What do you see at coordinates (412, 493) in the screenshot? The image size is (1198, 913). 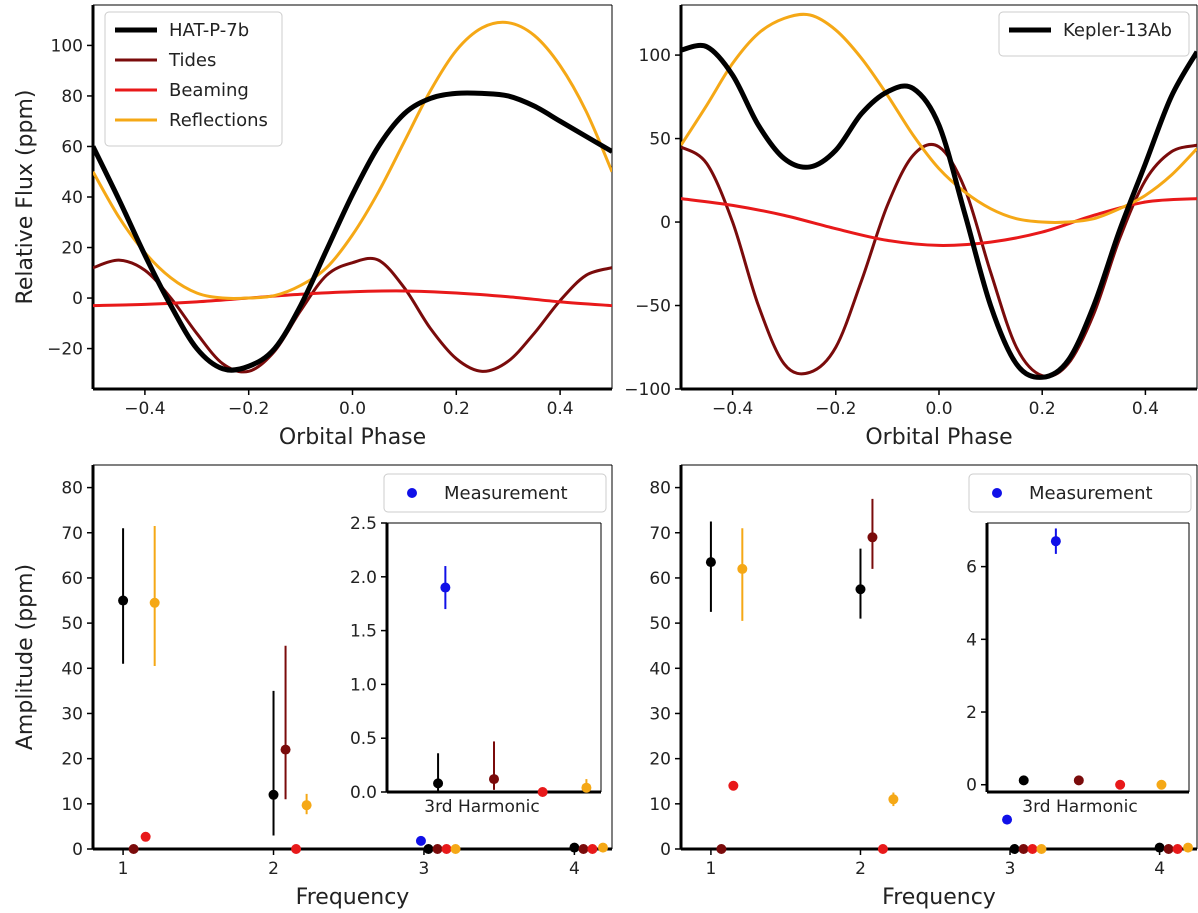 I see `legend-marker` at bounding box center [412, 493].